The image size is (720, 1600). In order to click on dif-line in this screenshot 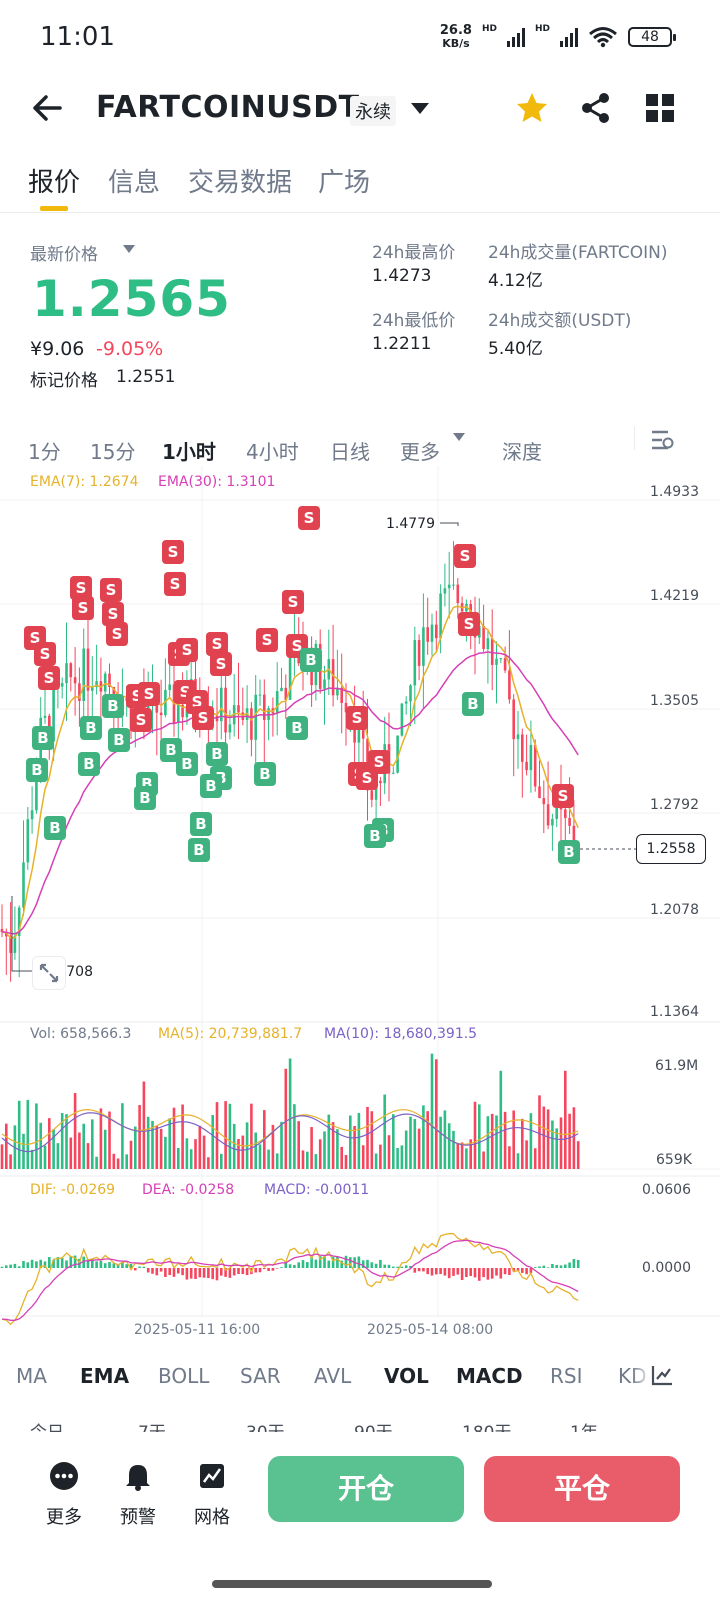, I will do `click(290, 1279)`.